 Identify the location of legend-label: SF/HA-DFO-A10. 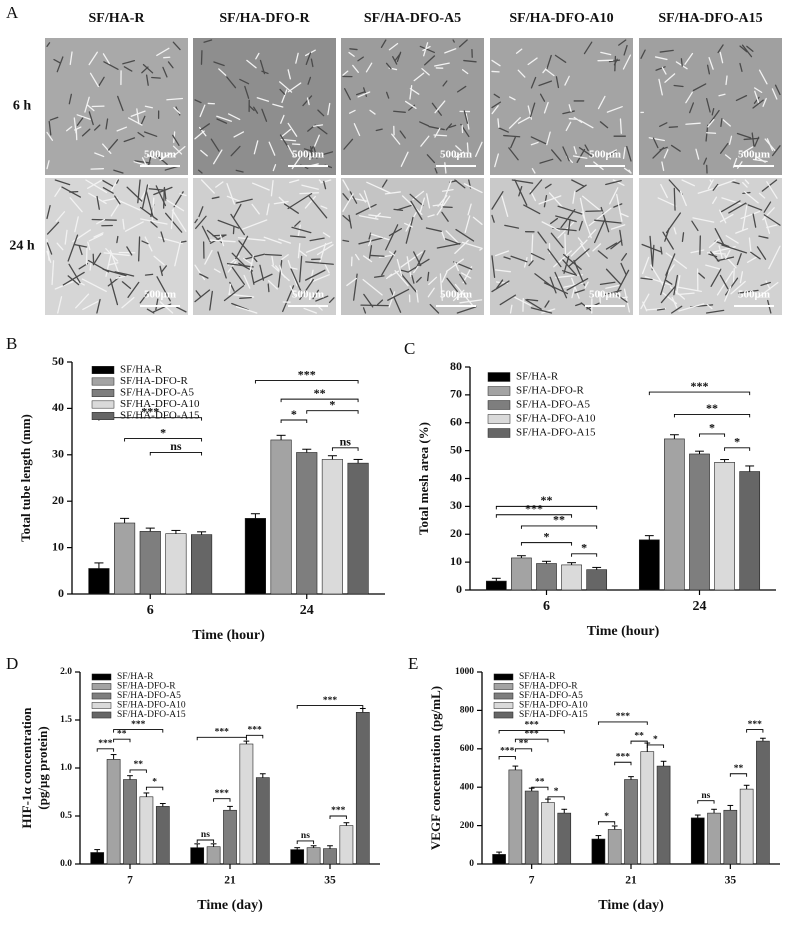
(160, 404).